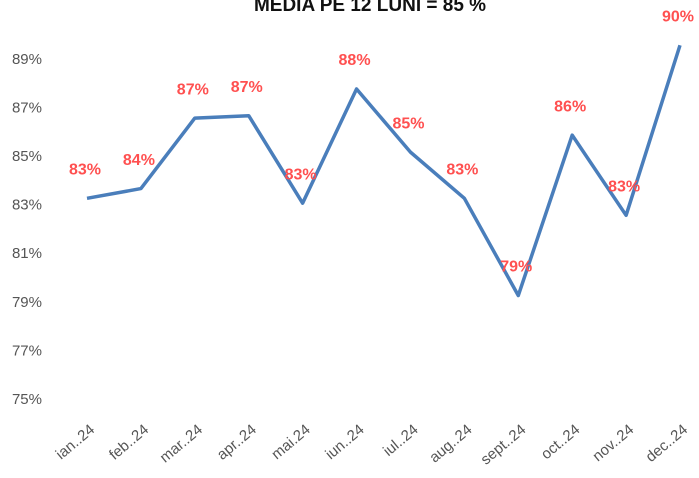 This screenshot has height=478, width=699. What do you see at coordinates (678, 16) in the screenshot?
I see `data-label: 90%` at bounding box center [678, 16].